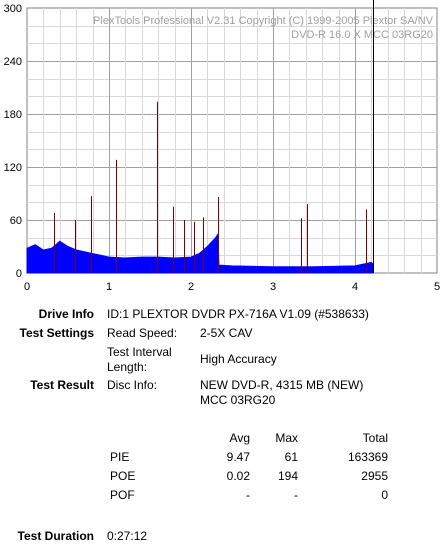  Describe the element at coordinates (238, 457) in the screenshot. I see `stats-row-pie-avg: 9.47` at that location.